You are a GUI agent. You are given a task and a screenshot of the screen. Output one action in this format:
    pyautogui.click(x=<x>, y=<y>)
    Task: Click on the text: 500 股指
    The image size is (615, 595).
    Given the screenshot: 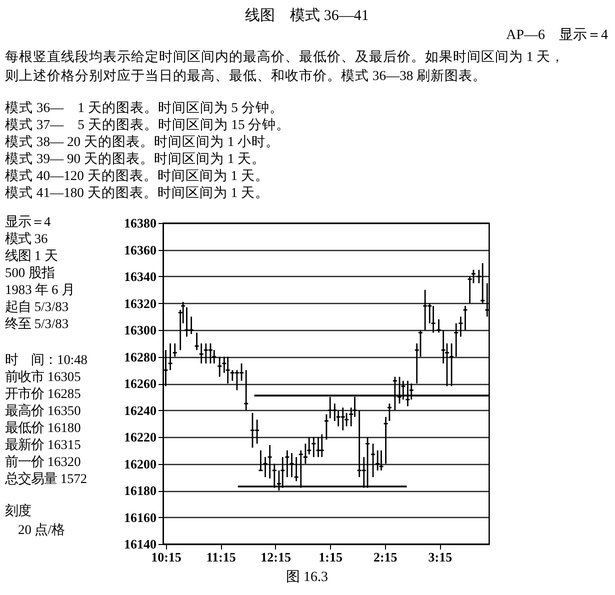 What is the action you would take?
    pyautogui.click(x=29, y=272)
    